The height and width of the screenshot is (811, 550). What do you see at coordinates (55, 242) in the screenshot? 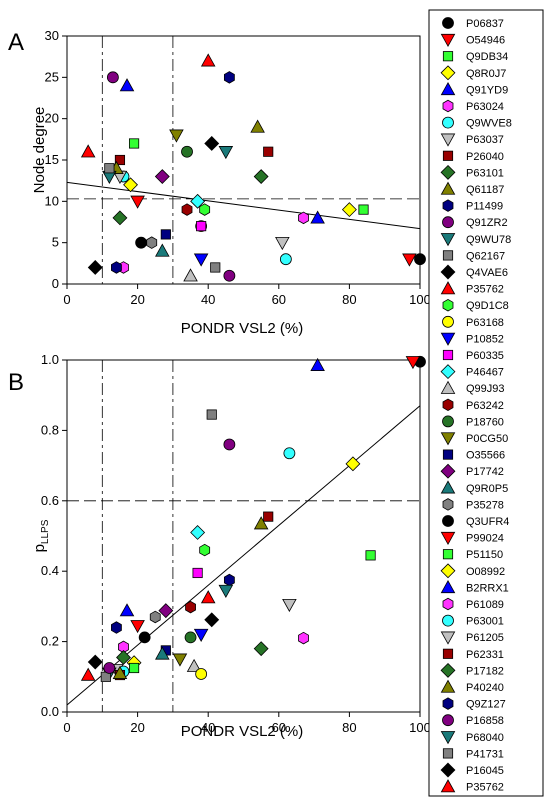
I see `panel-a-y-tick-label: 5` at bounding box center [55, 242].